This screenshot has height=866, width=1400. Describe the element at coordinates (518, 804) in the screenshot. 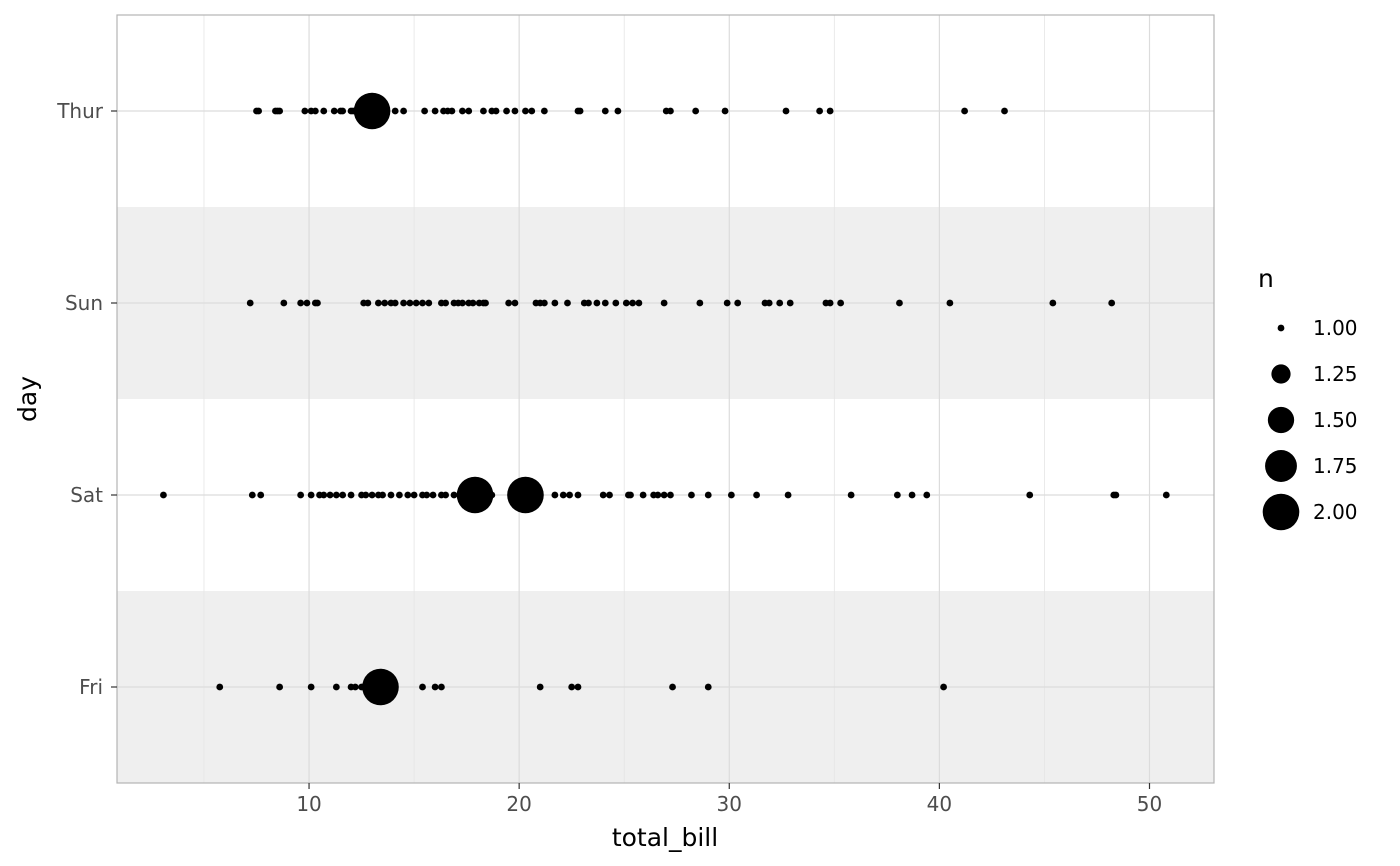

I see `x-tick-label: 20` at that location.